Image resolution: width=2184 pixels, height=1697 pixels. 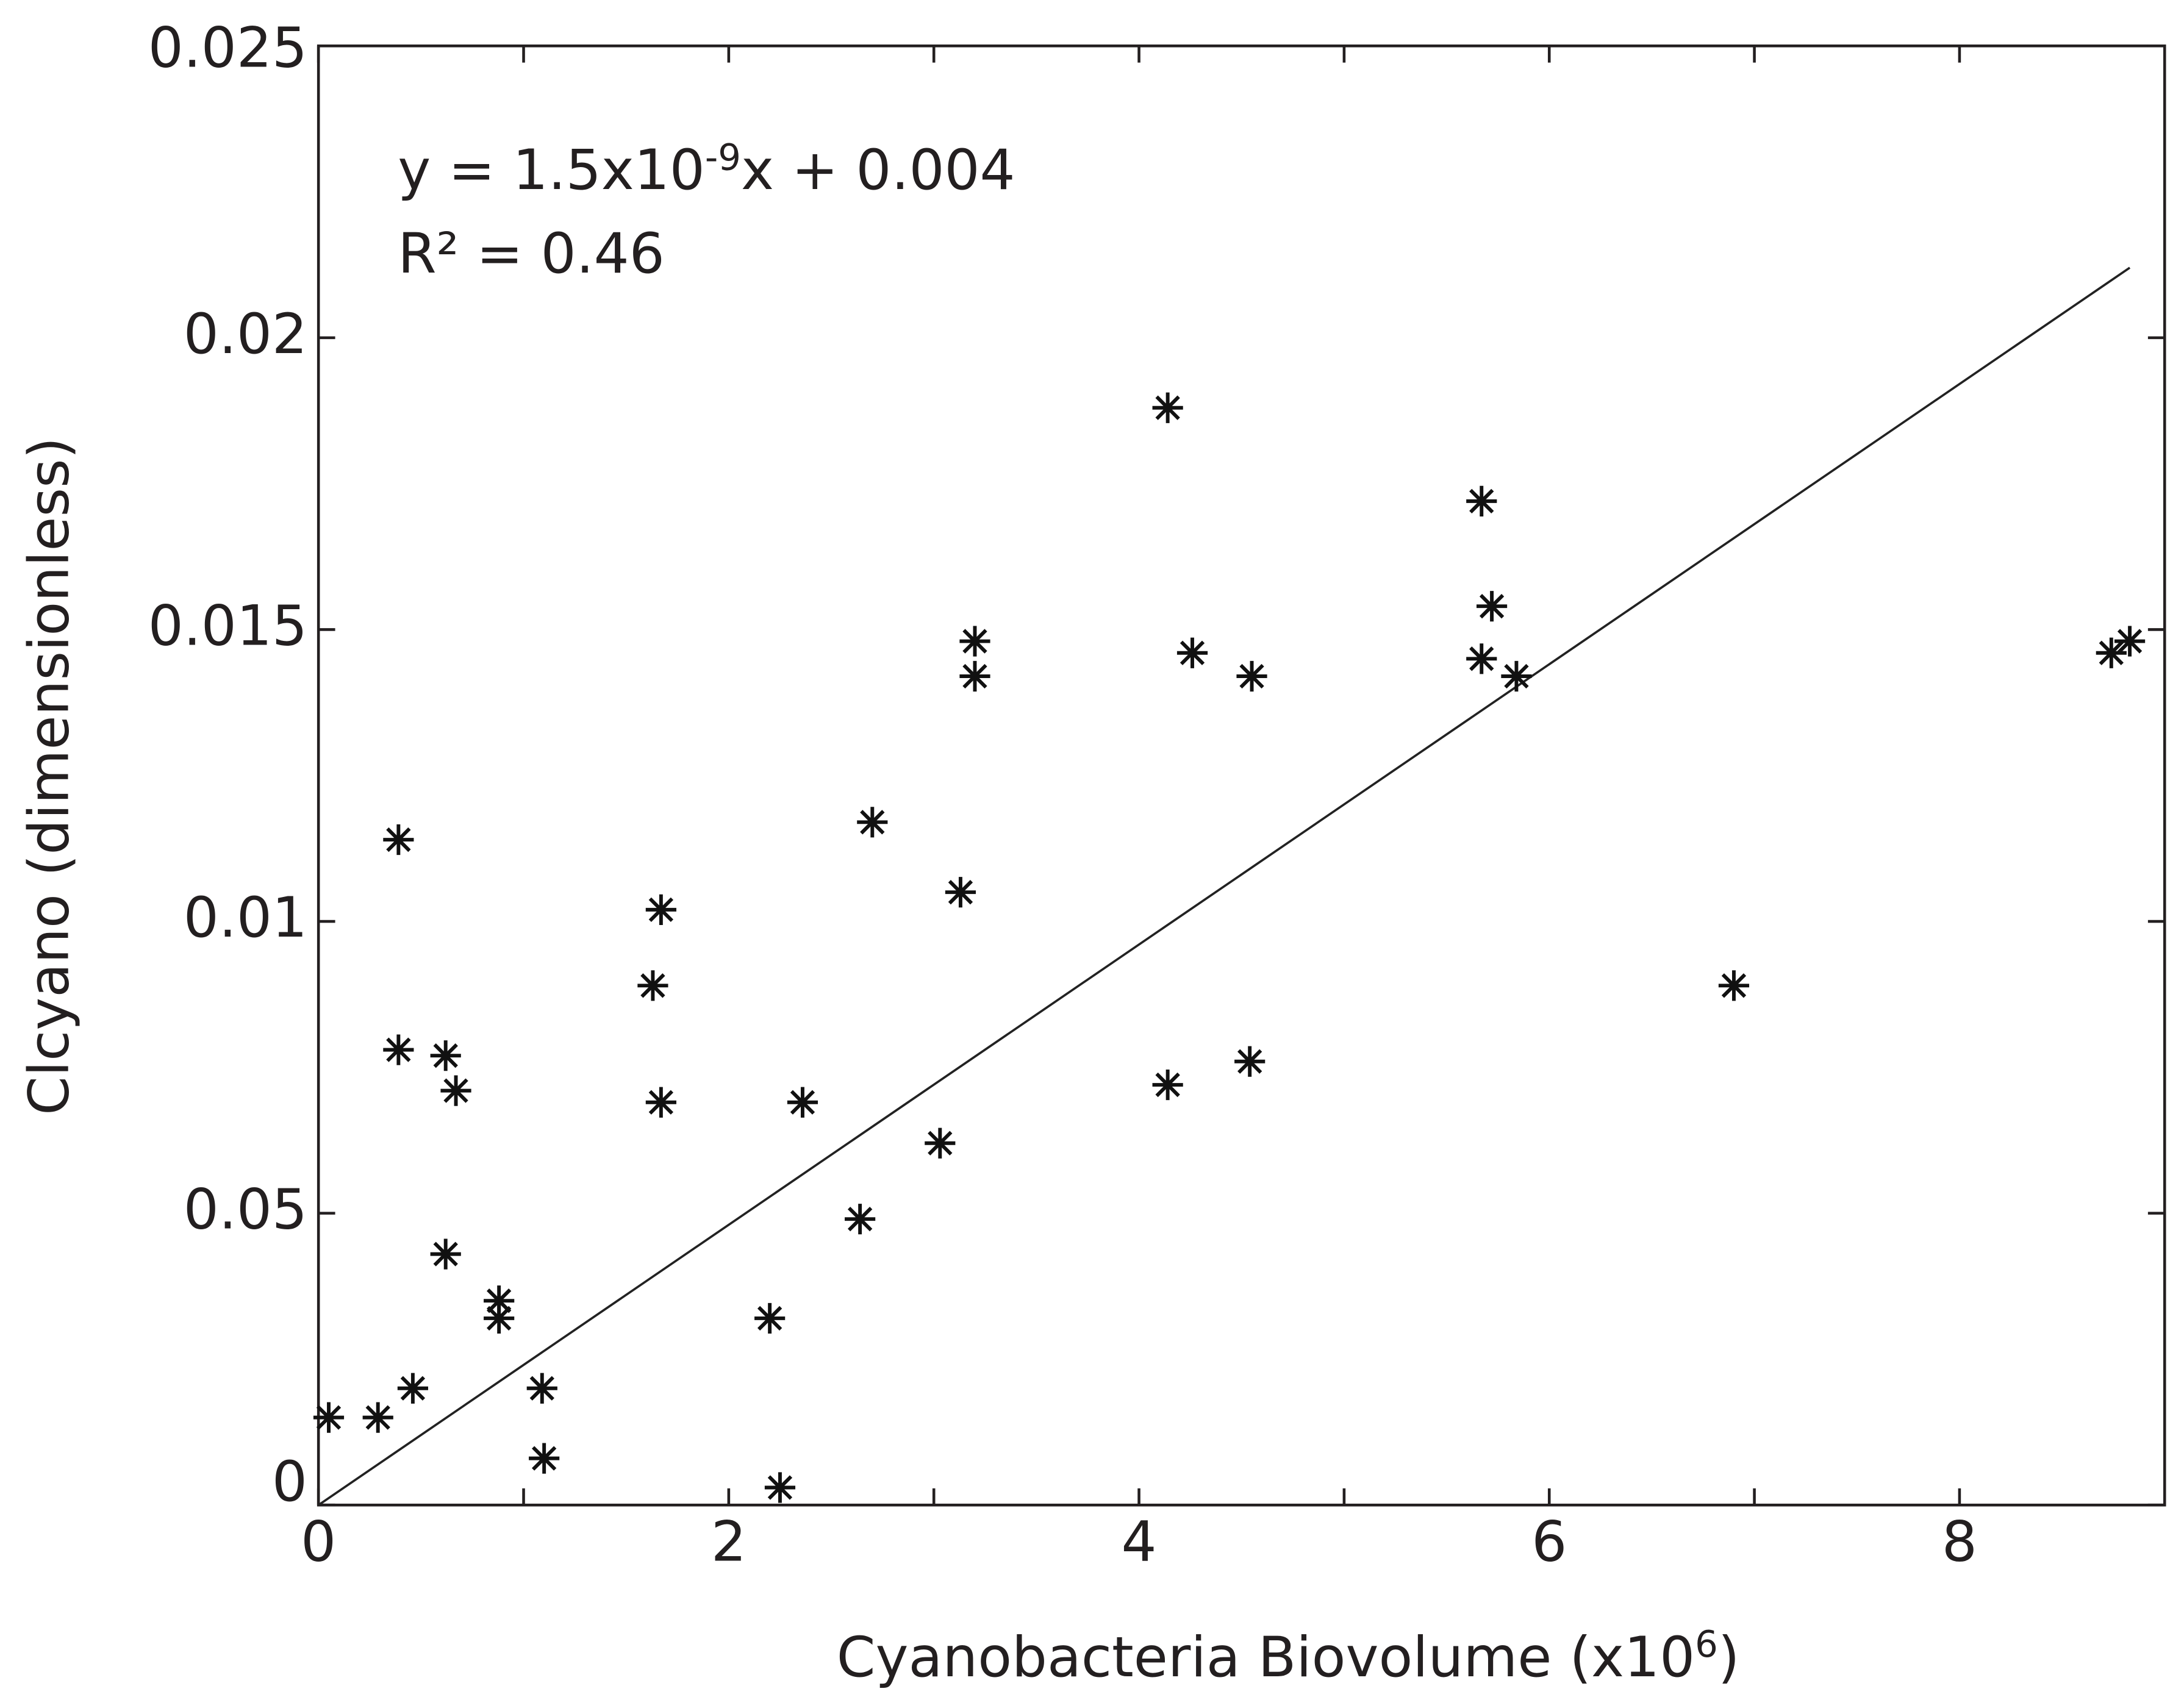 What do you see at coordinates (1139, 1541) in the screenshot?
I see `x-tick-label: 4` at bounding box center [1139, 1541].